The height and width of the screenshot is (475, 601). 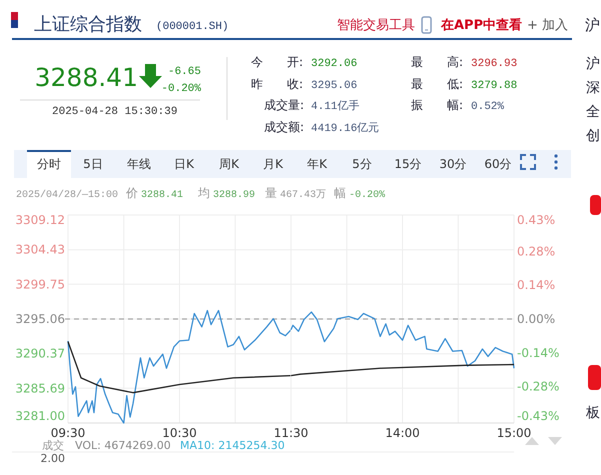 I want to click on text: 量, so click(x=271, y=193).